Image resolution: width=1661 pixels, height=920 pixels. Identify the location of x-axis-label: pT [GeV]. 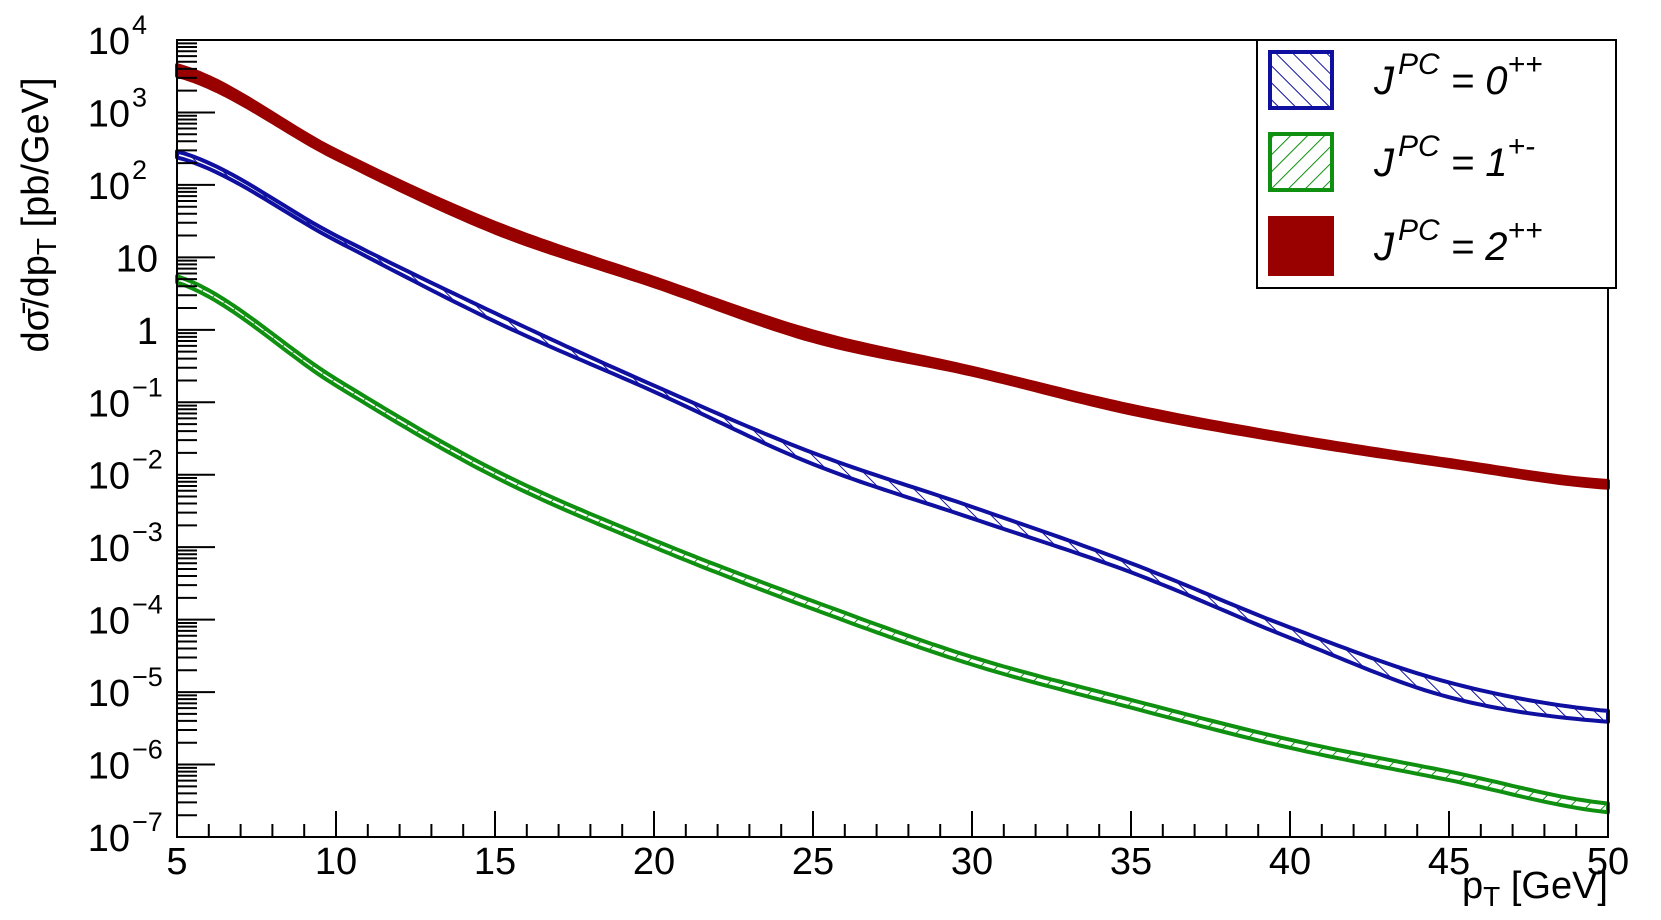
(1535, 888).